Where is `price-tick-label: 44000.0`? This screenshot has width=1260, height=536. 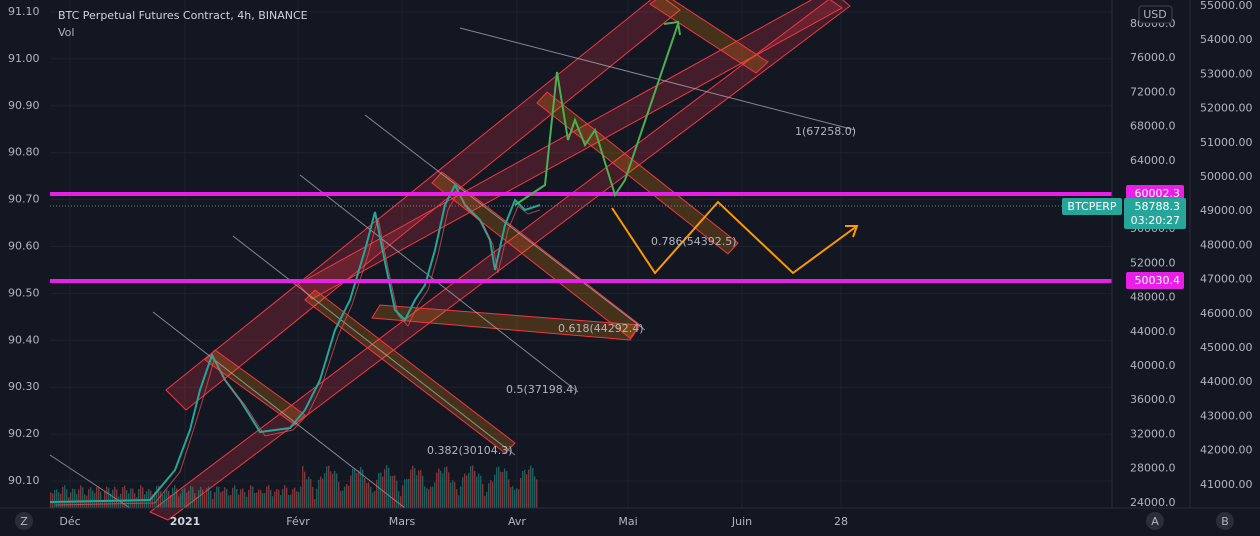 price-tick-label: 44000.0 is located at coordinates (1153, 331).